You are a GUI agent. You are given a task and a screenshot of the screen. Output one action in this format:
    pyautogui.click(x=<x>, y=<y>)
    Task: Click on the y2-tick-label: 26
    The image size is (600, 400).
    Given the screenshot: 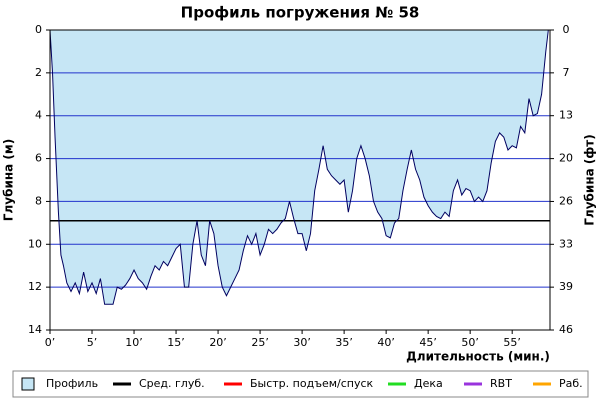 What is the action you would take?
    pyautogui.click(x=566, y=200)
    